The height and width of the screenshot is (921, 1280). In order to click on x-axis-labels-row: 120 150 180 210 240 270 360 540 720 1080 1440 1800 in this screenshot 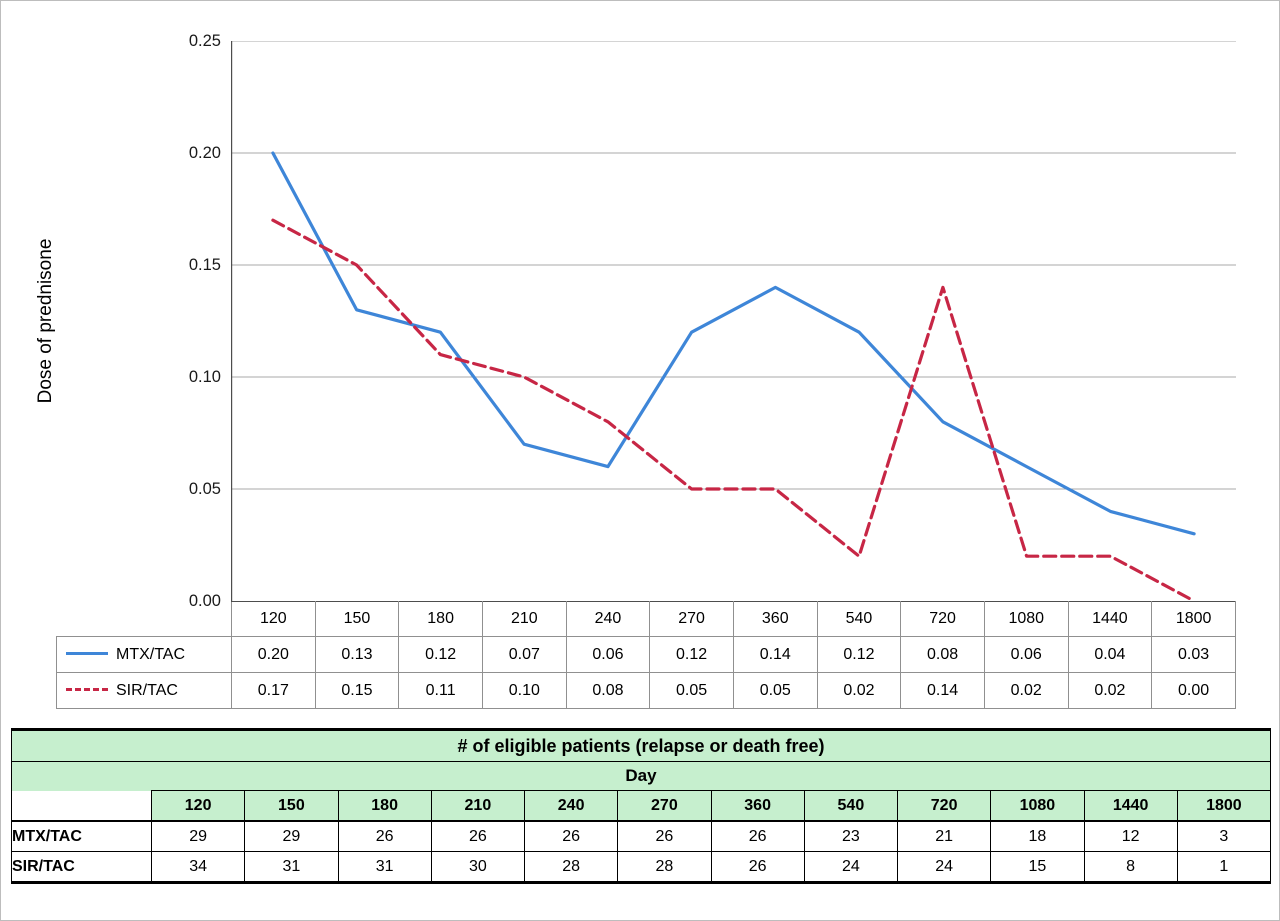, I will do `click(646, 619)`.